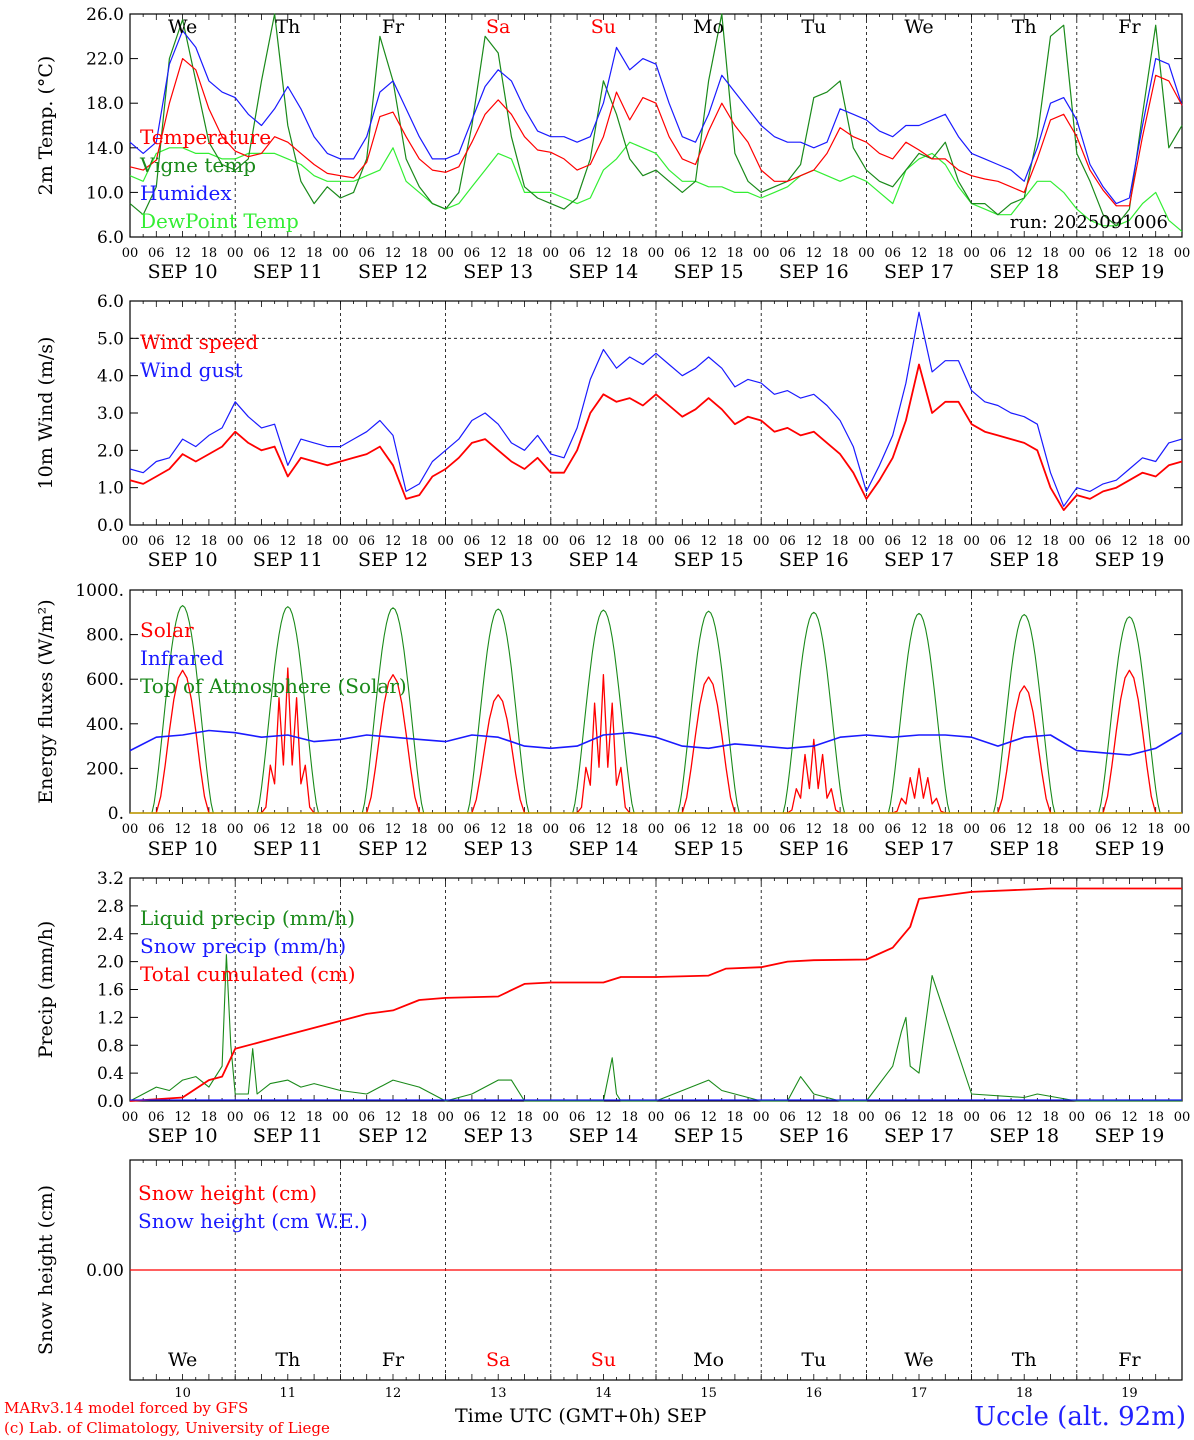 The image size is (1194, 1440). I want to click on x-date-label: SEP 16, so click(814, 272).